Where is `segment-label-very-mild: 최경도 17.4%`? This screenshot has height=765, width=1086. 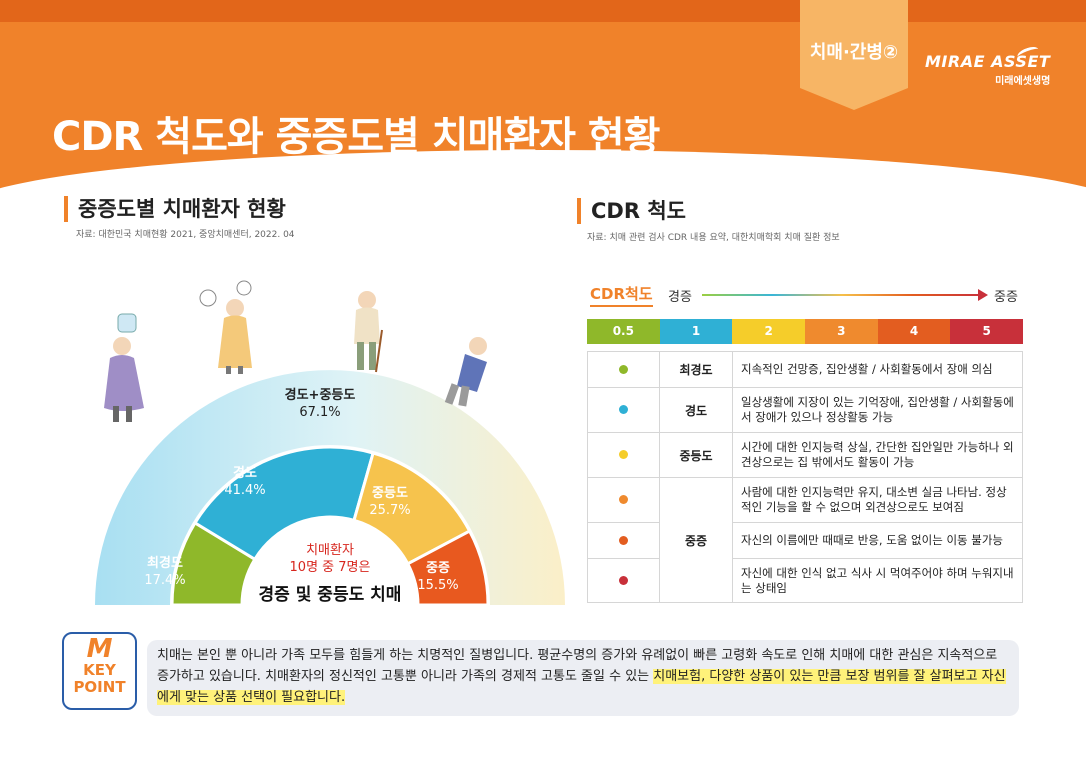 segment-label-very-mild: 최경도 17.4% is located at coordinates (165, 572).